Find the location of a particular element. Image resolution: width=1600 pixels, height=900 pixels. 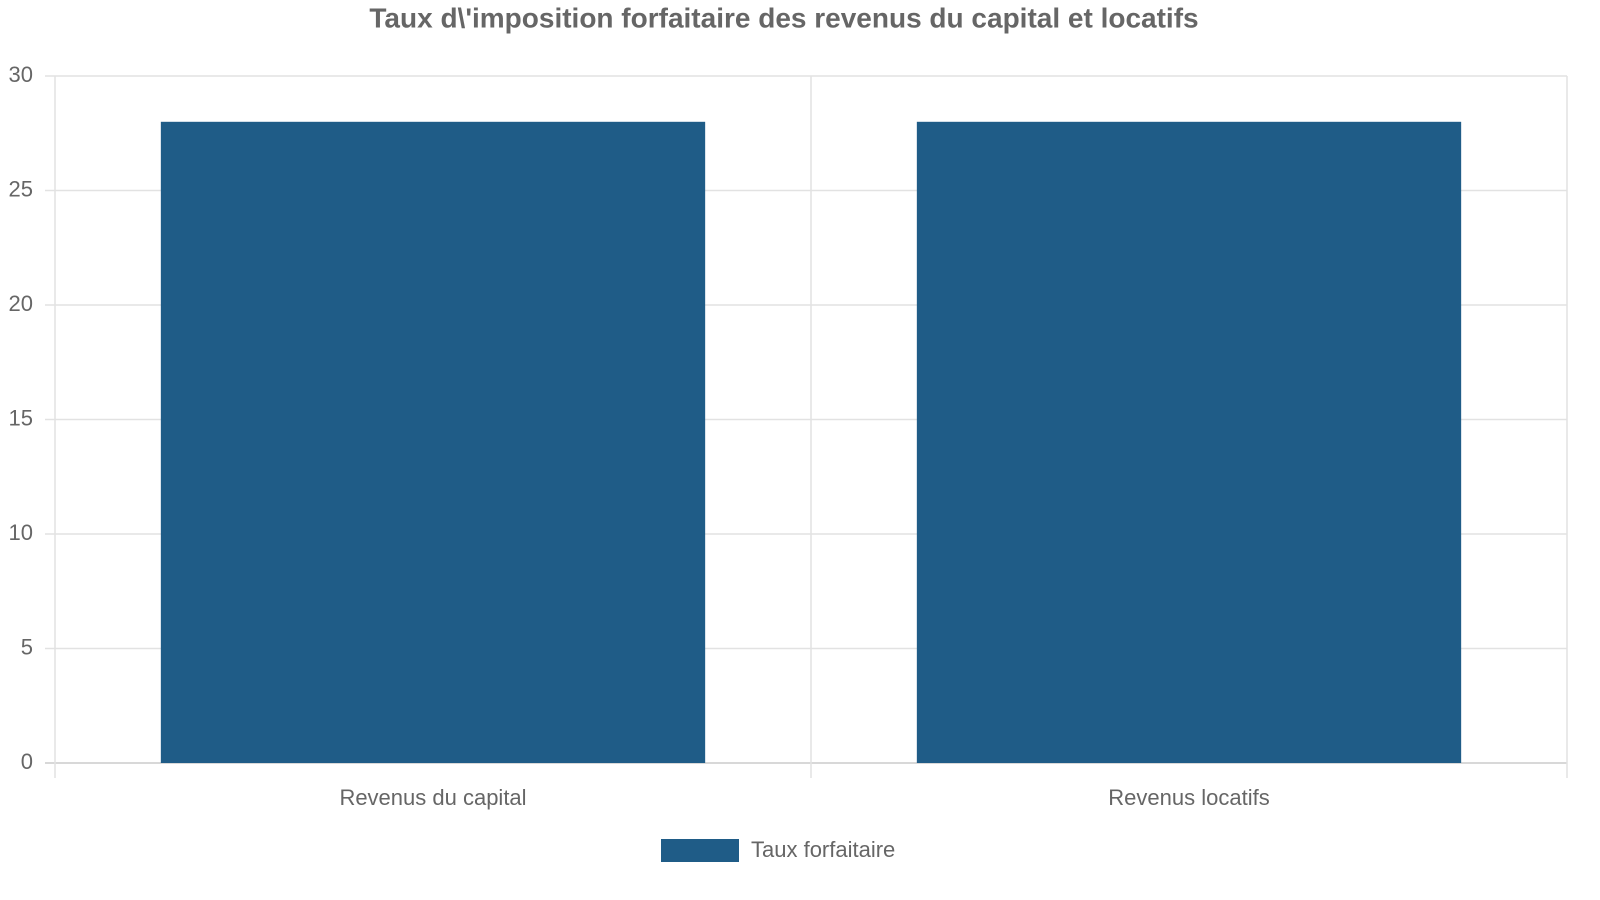

y-tick-label: 30 is located at coordinates (21, 74).